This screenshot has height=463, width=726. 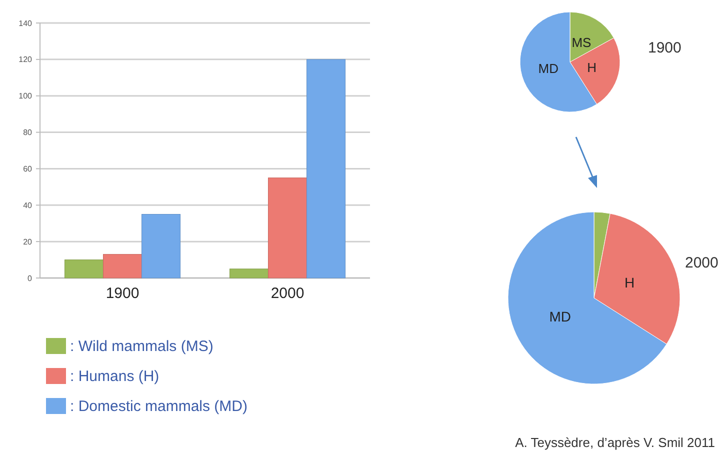 What do you see at coordinates (25, 59) in the screenshot?
I see `y-tick-label: 120` at bounding box center [25, 59].